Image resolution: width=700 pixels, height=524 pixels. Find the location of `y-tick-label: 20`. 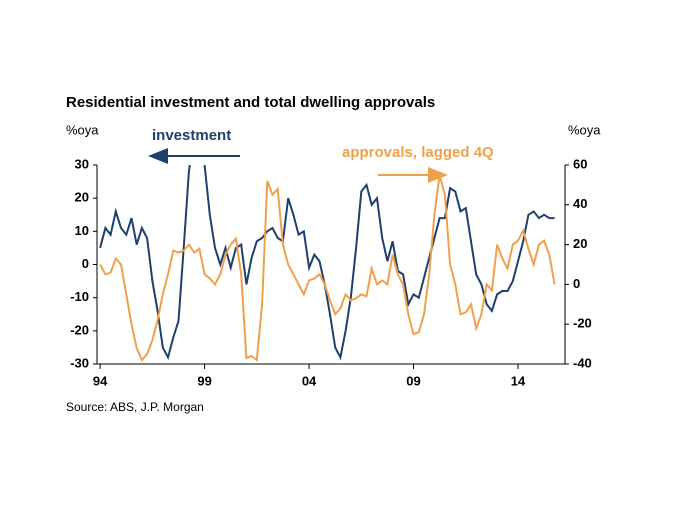

y-tick-label: 20 is located at coordinates (82, 197).